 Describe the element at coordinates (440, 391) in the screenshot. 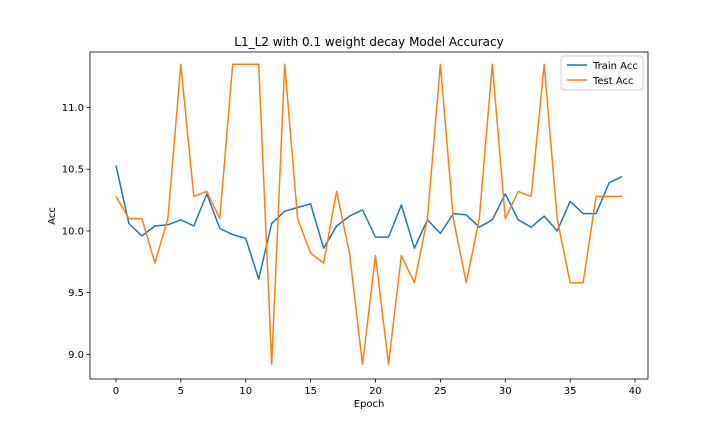

I see `x-tick-label: 25` at that location.